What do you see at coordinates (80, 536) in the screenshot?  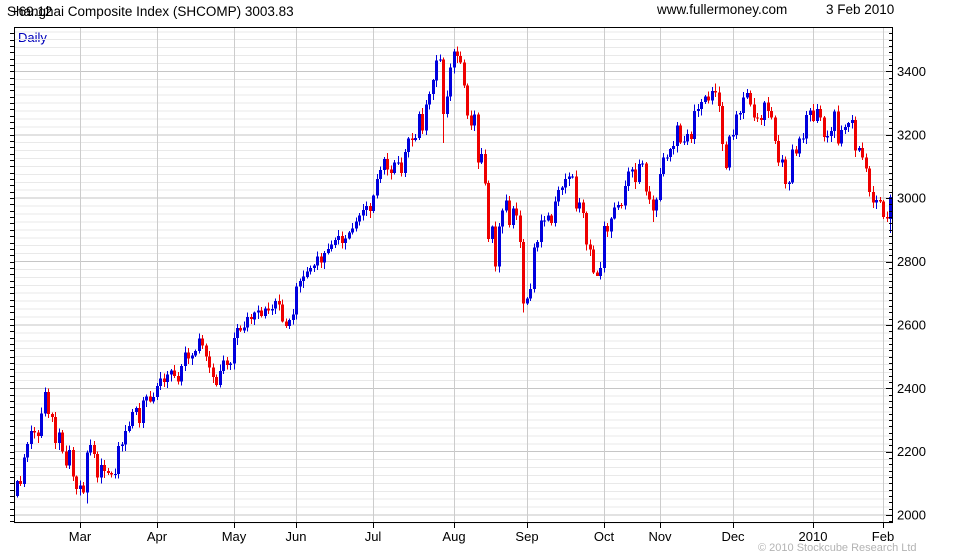 I see `x-axis-label: Mar` at bounding box center [80, 536].